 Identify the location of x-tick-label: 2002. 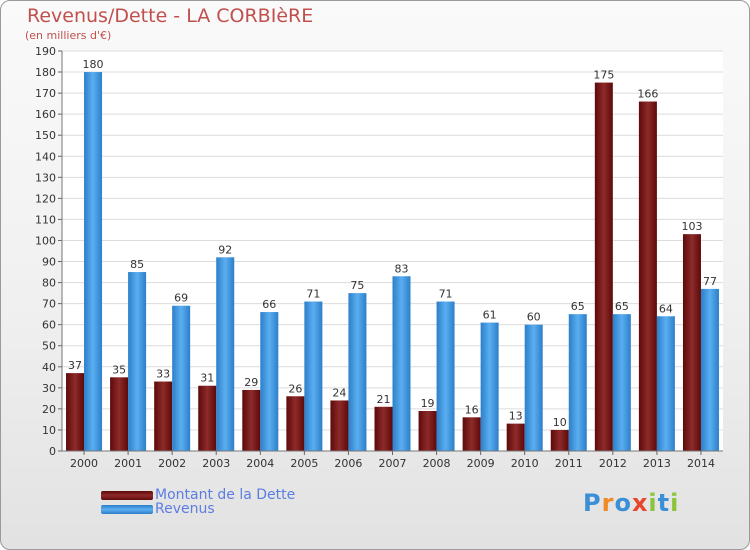
(172, 463).